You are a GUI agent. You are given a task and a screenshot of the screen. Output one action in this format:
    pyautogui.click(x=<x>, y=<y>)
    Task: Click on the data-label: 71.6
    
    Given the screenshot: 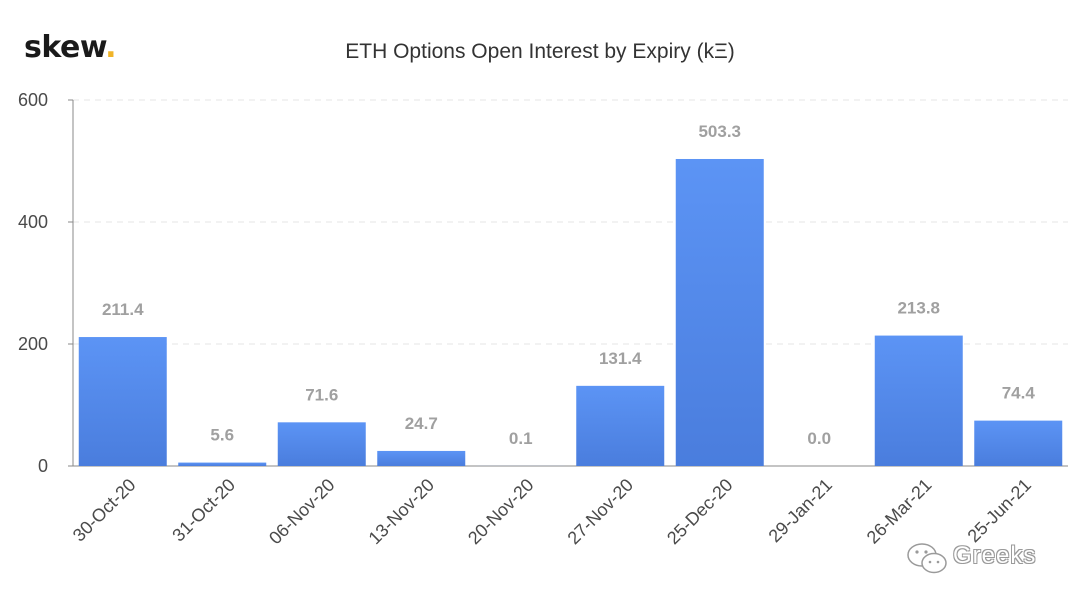 What is the action you would take?
    pyautogui.click(x=321, y=394)
    